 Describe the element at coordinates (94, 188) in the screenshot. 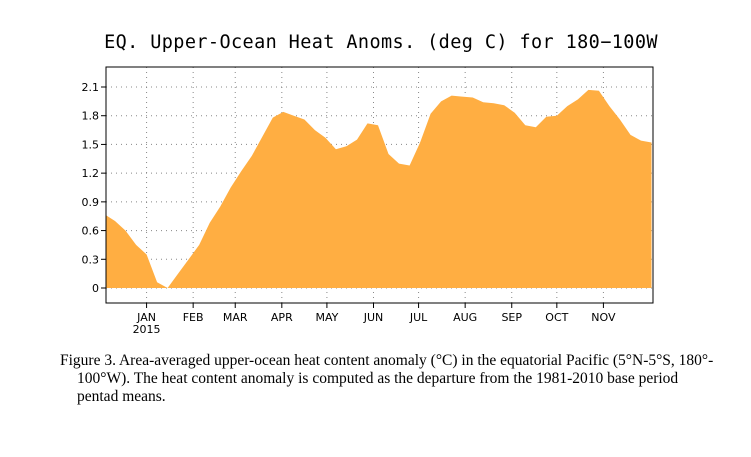

I see `y-axis: 0 0.3 0.6 0.9 1.2 1.5 1.8 2.1` at that location.